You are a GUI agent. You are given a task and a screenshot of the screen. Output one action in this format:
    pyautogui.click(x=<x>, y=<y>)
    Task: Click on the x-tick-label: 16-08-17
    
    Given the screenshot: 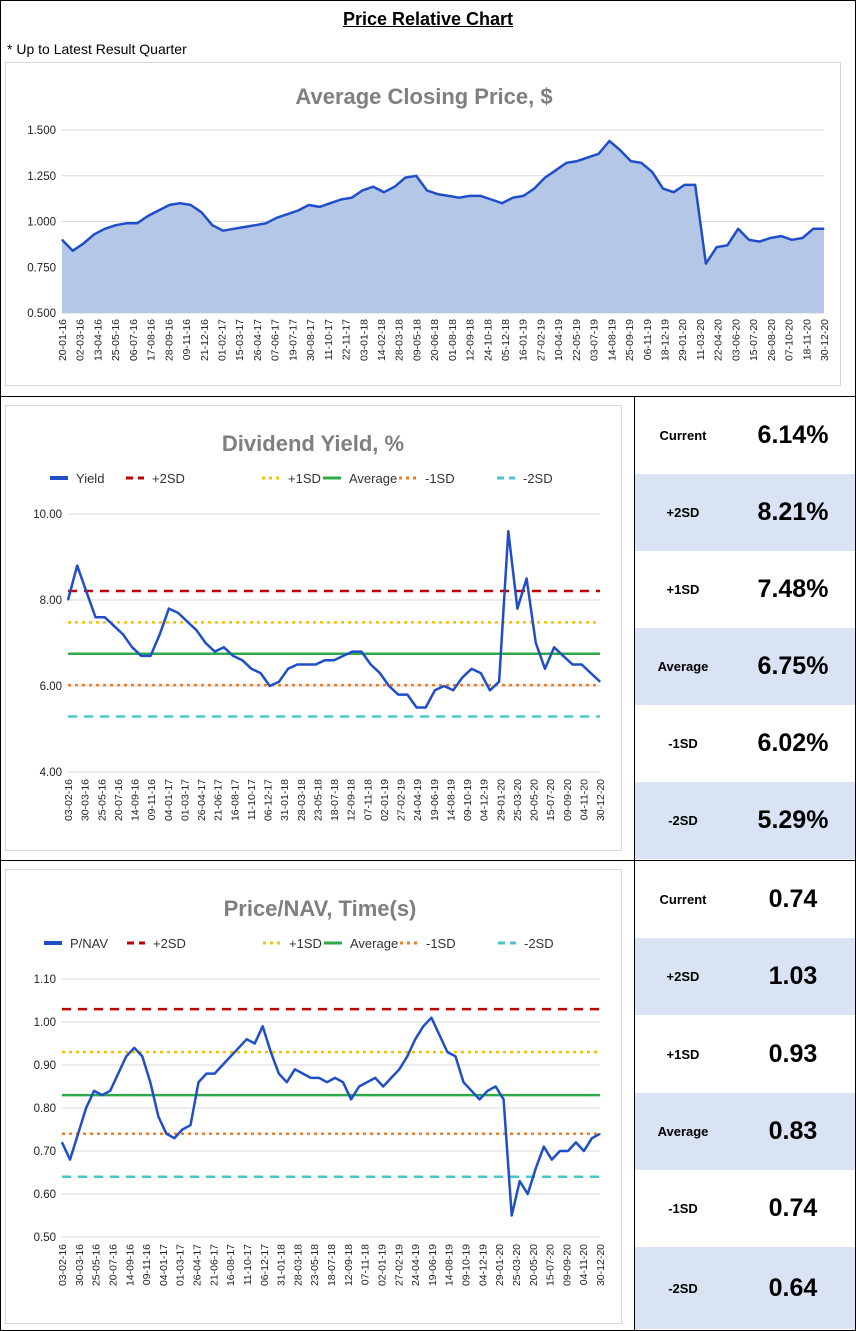 What is the action you would take?
    pyautogui.click(x=235, y=800)
    